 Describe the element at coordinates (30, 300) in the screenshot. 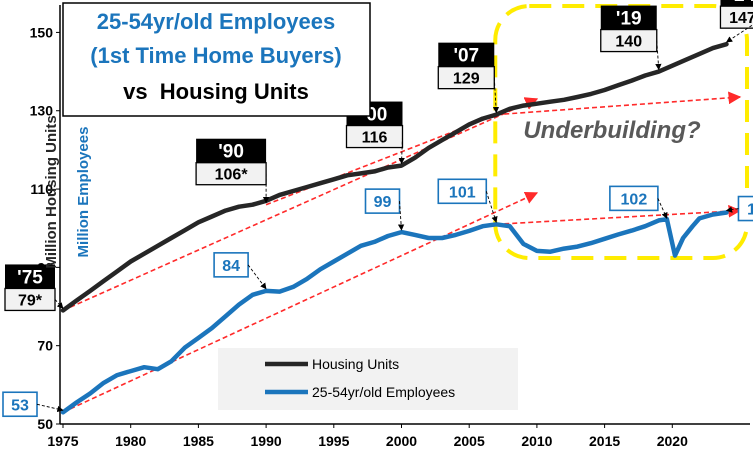

I see `housing-value-label: 79*` at that location.